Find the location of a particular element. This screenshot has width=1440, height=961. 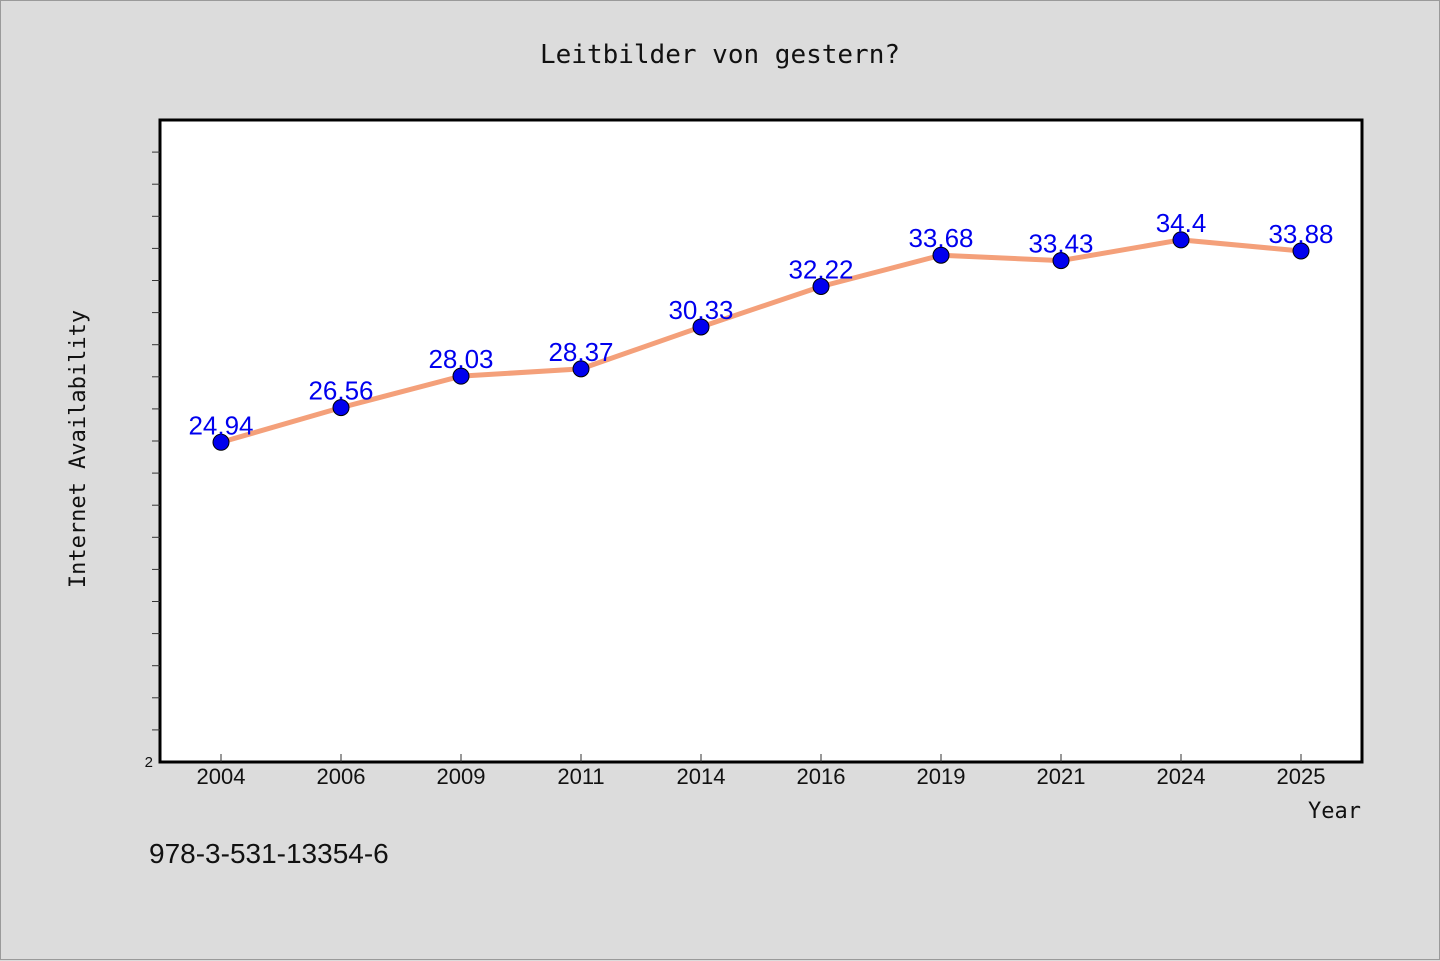

x-tick-label: 2021 is located at coordinates (1061, 776).